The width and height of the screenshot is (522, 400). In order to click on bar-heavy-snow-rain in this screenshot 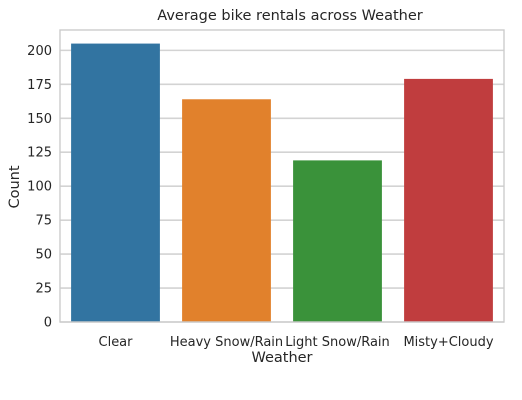, I will do `click(226, 211)`.